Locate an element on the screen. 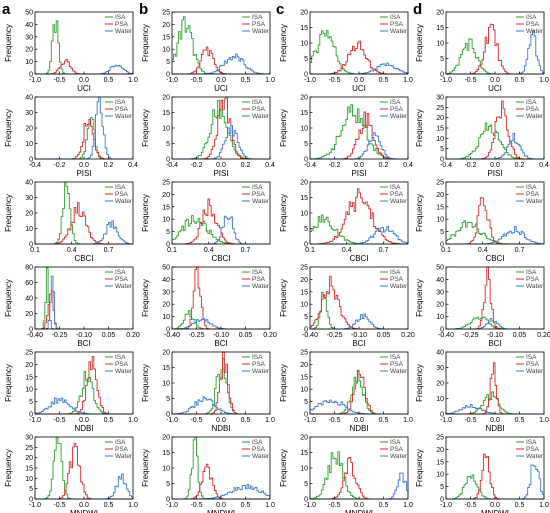 This screenshot has width=550, height=513. column-label-d: d is located at coordinates (417, 9).